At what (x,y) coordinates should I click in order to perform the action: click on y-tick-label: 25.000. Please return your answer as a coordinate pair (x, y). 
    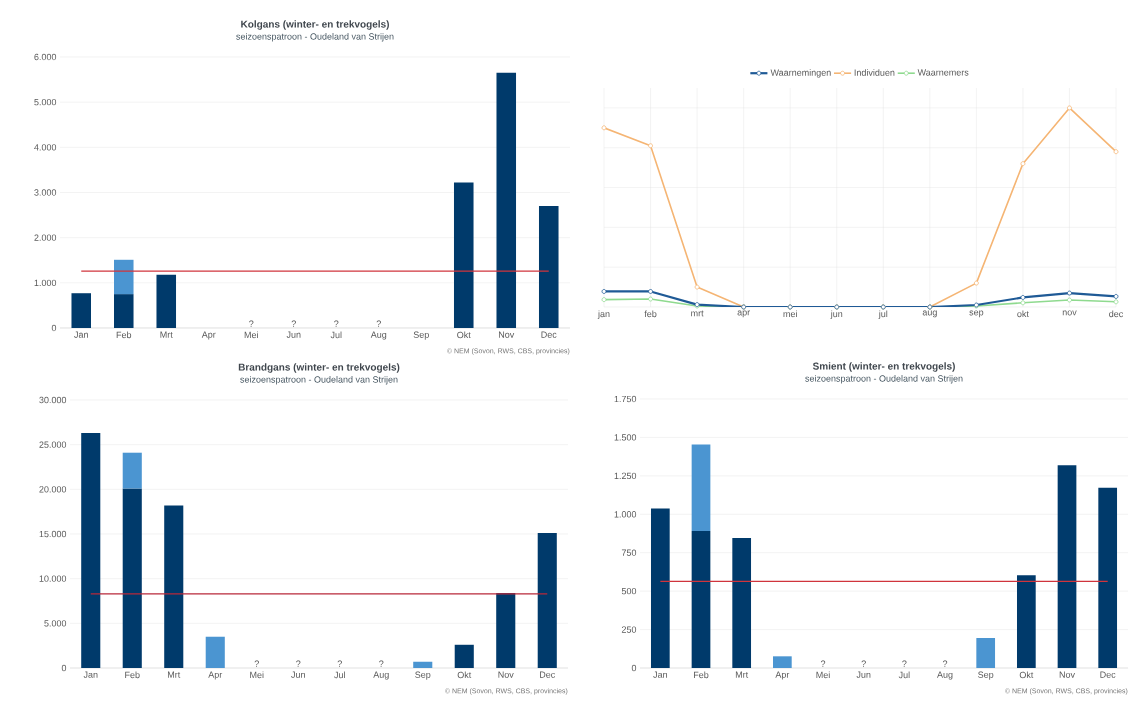
    Looking at the image, I should click on (53, 444).